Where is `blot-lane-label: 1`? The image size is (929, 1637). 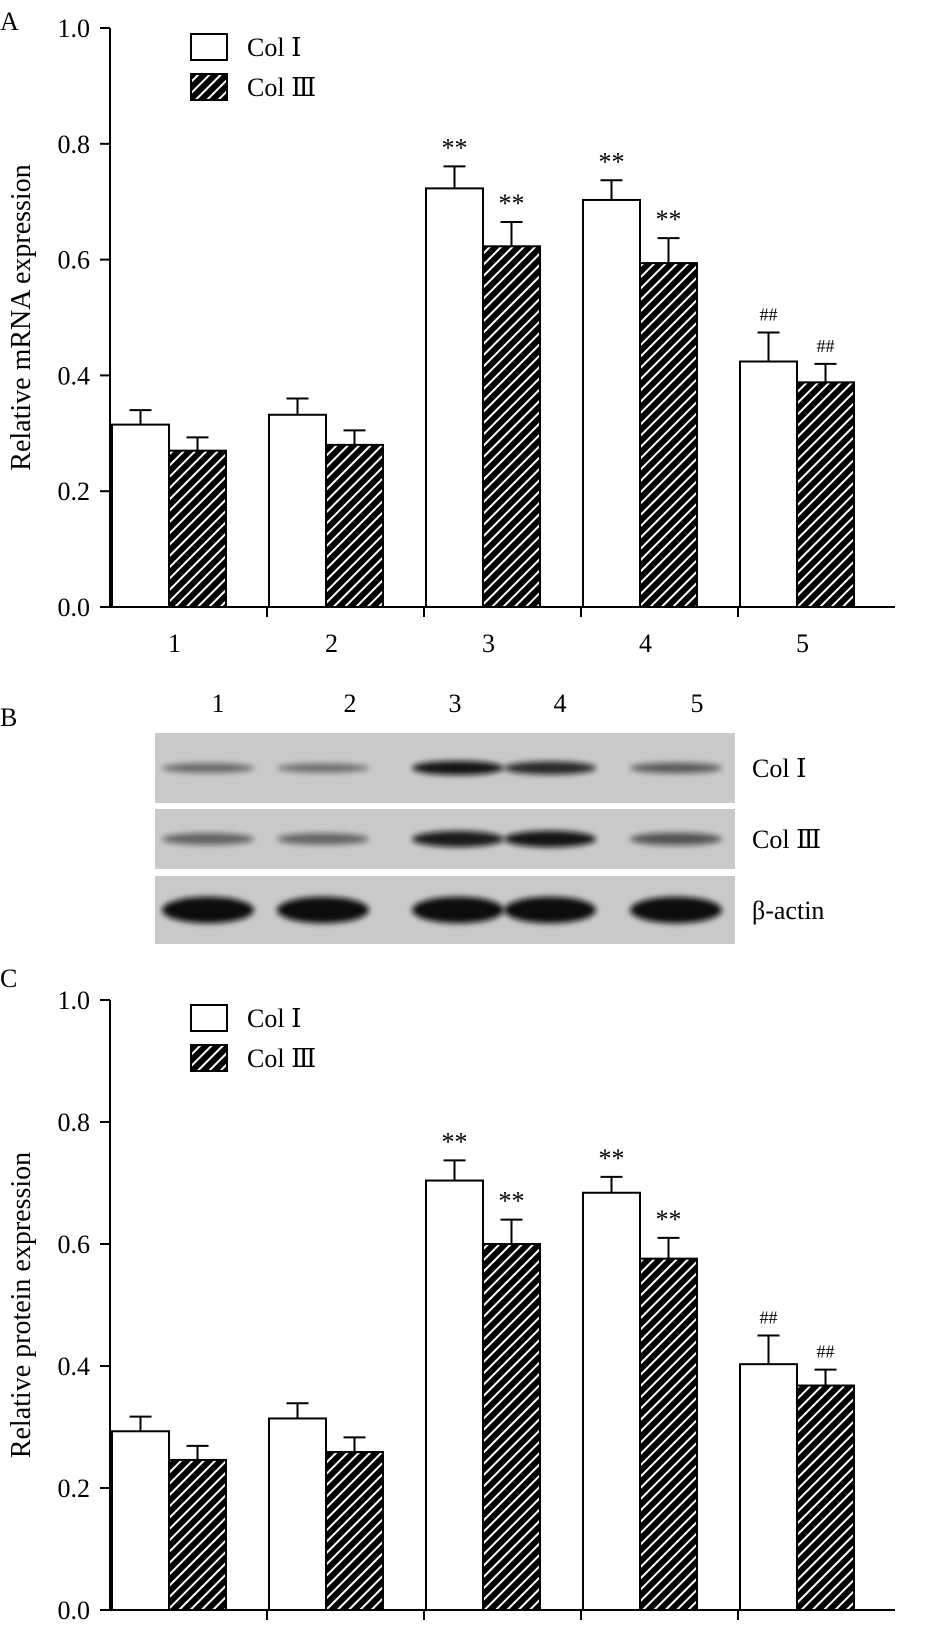 blot-lane-label: 1 is located at coordinates (218, 703).